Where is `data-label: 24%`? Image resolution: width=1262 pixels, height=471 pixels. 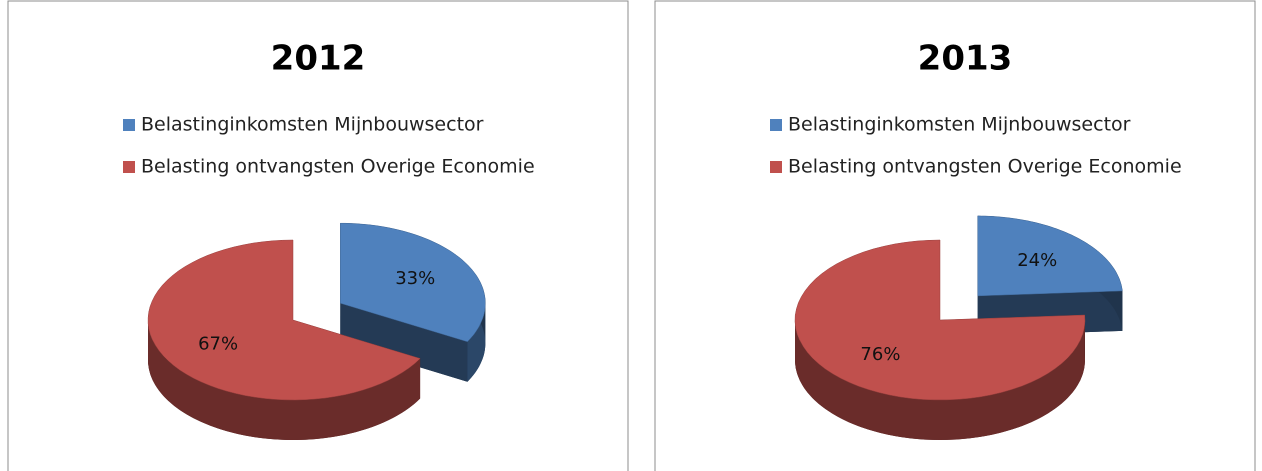
data-label: 24% is located at coordinates (1037, 260).